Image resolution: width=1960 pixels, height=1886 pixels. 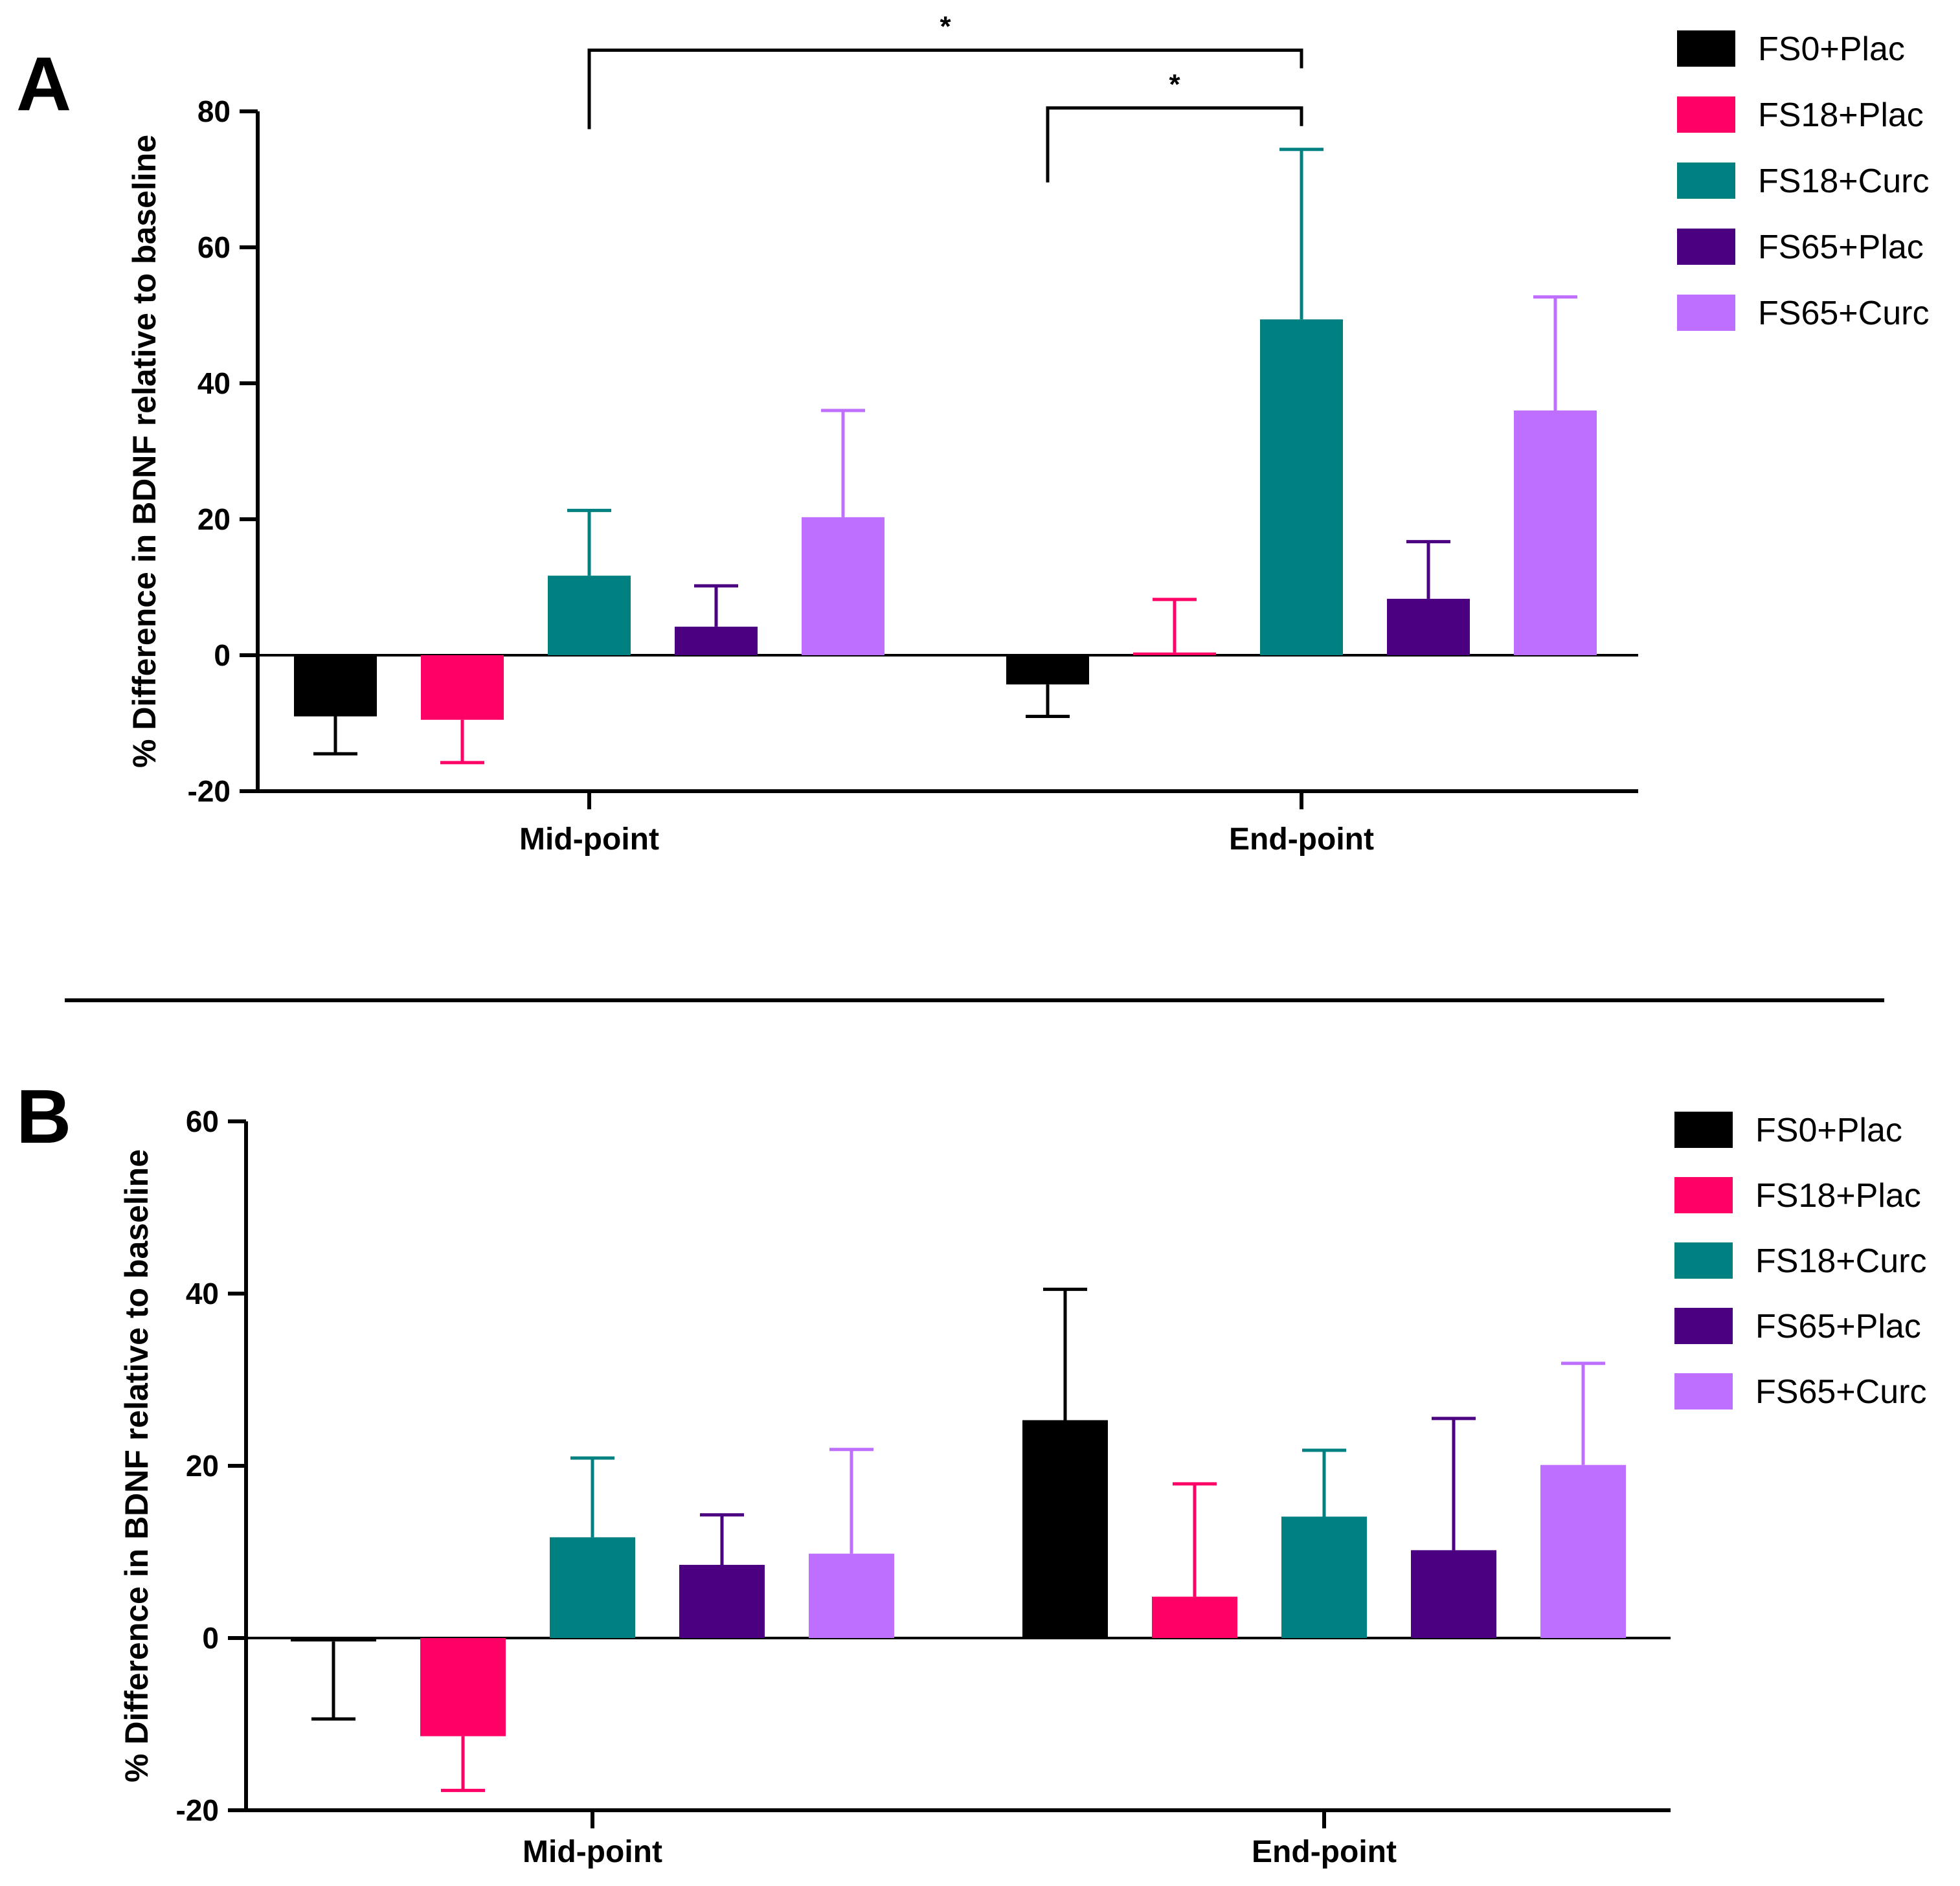 I want to click on panel-letter: A, so click(x=43, y=84).